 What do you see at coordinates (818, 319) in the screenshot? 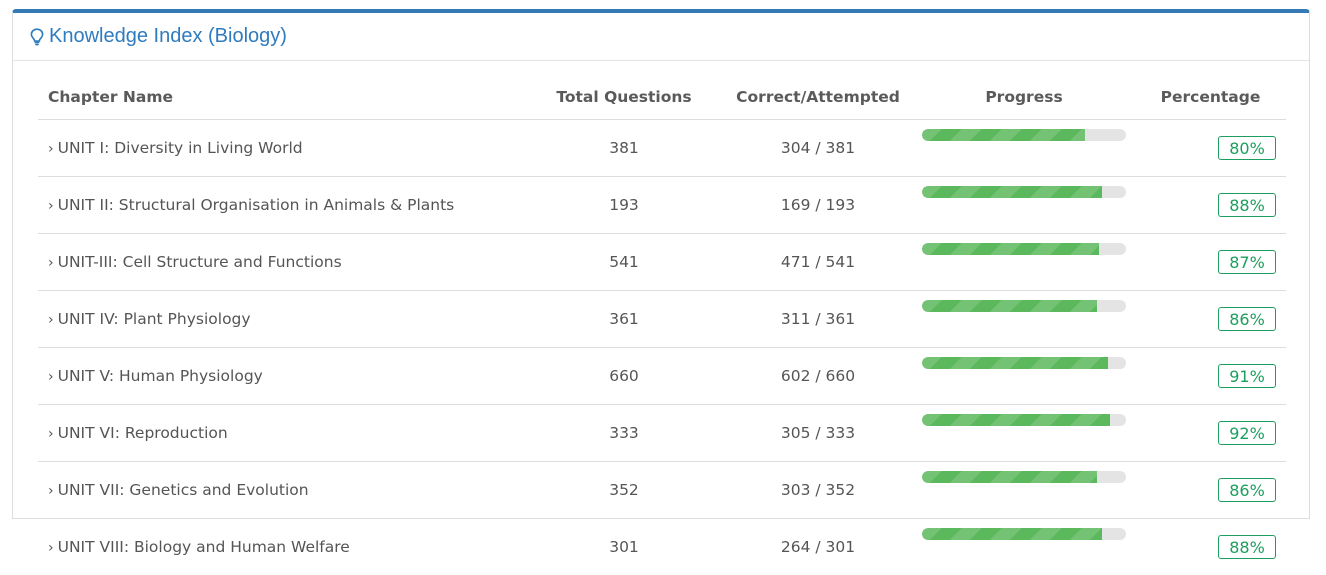
I see `correct-attempted-cell: 311 / 361` at bounding box center [818, 319].